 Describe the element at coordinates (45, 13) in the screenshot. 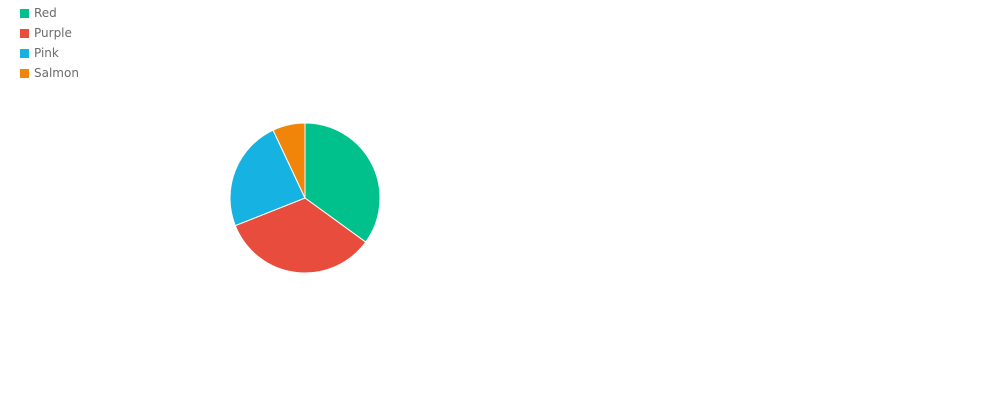

I see `legend-label: Red` at that location.